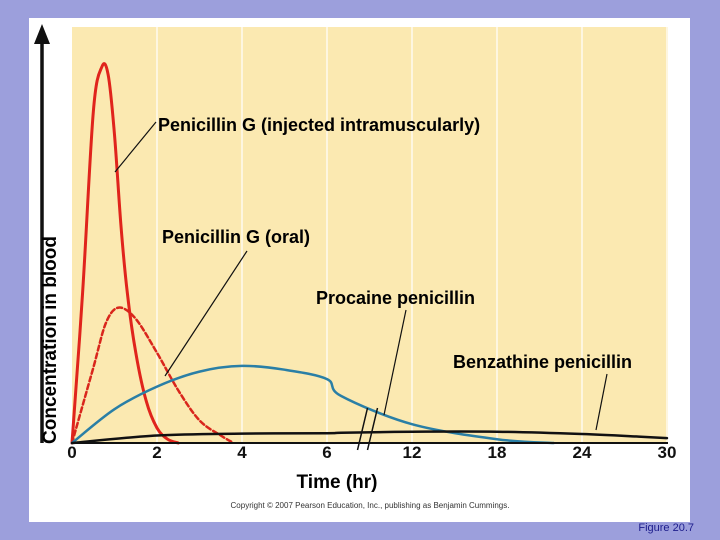  What do you see at coordinates (125, 253) in the screenshot?
I see `series-penicillin-g-im` at bounding box center [125, 253].